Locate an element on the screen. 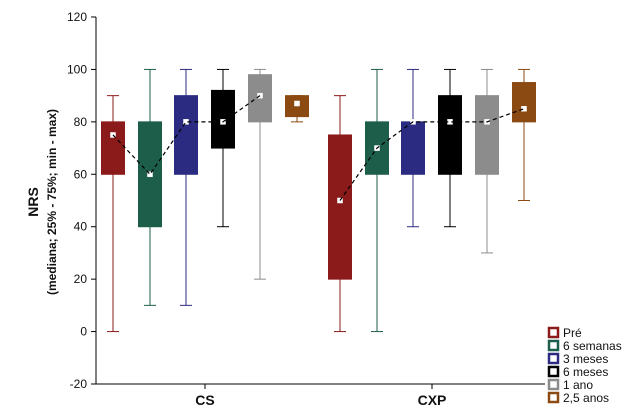 The width and height of the screenshot is (635, 418). median-trend-line-cs is located at coordinates (186, 135).